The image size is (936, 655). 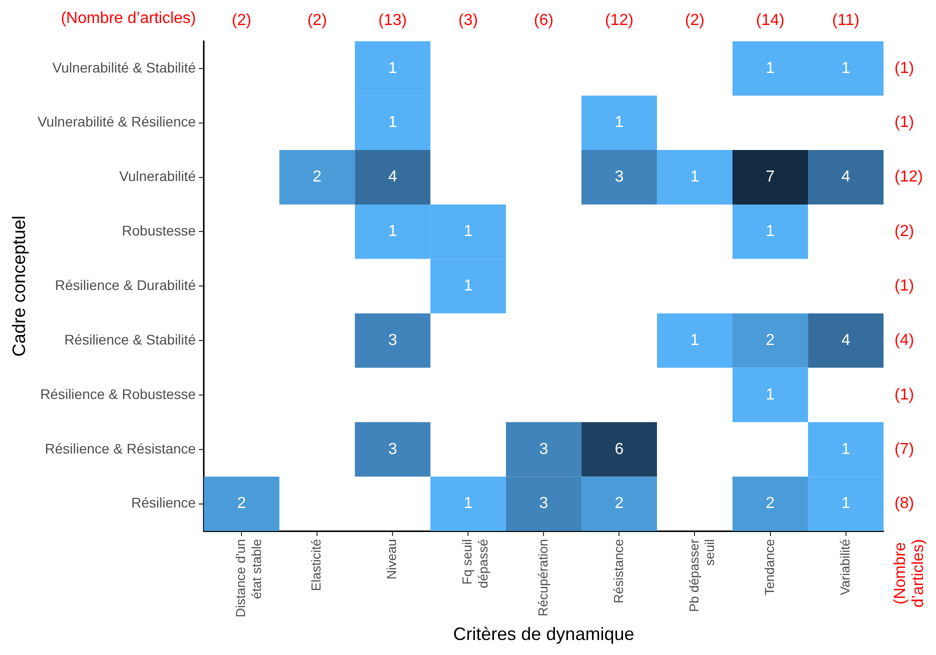 What do you see at coordinates (542, 577) in the screenshot?
I see `x-tick-label: Récupération` at bounding box center [542, 577].